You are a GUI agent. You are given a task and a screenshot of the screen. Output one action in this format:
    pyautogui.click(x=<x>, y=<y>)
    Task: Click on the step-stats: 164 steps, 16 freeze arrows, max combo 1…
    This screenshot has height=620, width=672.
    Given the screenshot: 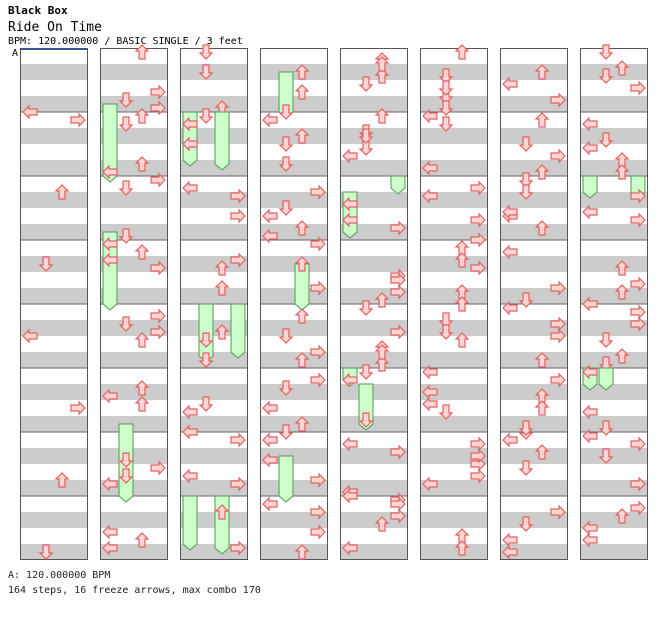 What is the action you would take?
    pyautogui.click(x=134, y=590)
    